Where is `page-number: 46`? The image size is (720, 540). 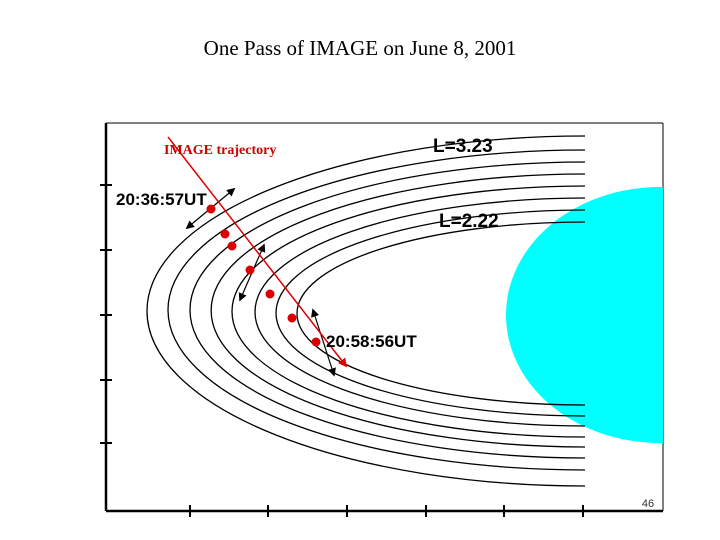 page-number: 46 is located at coordinates (648, 504).